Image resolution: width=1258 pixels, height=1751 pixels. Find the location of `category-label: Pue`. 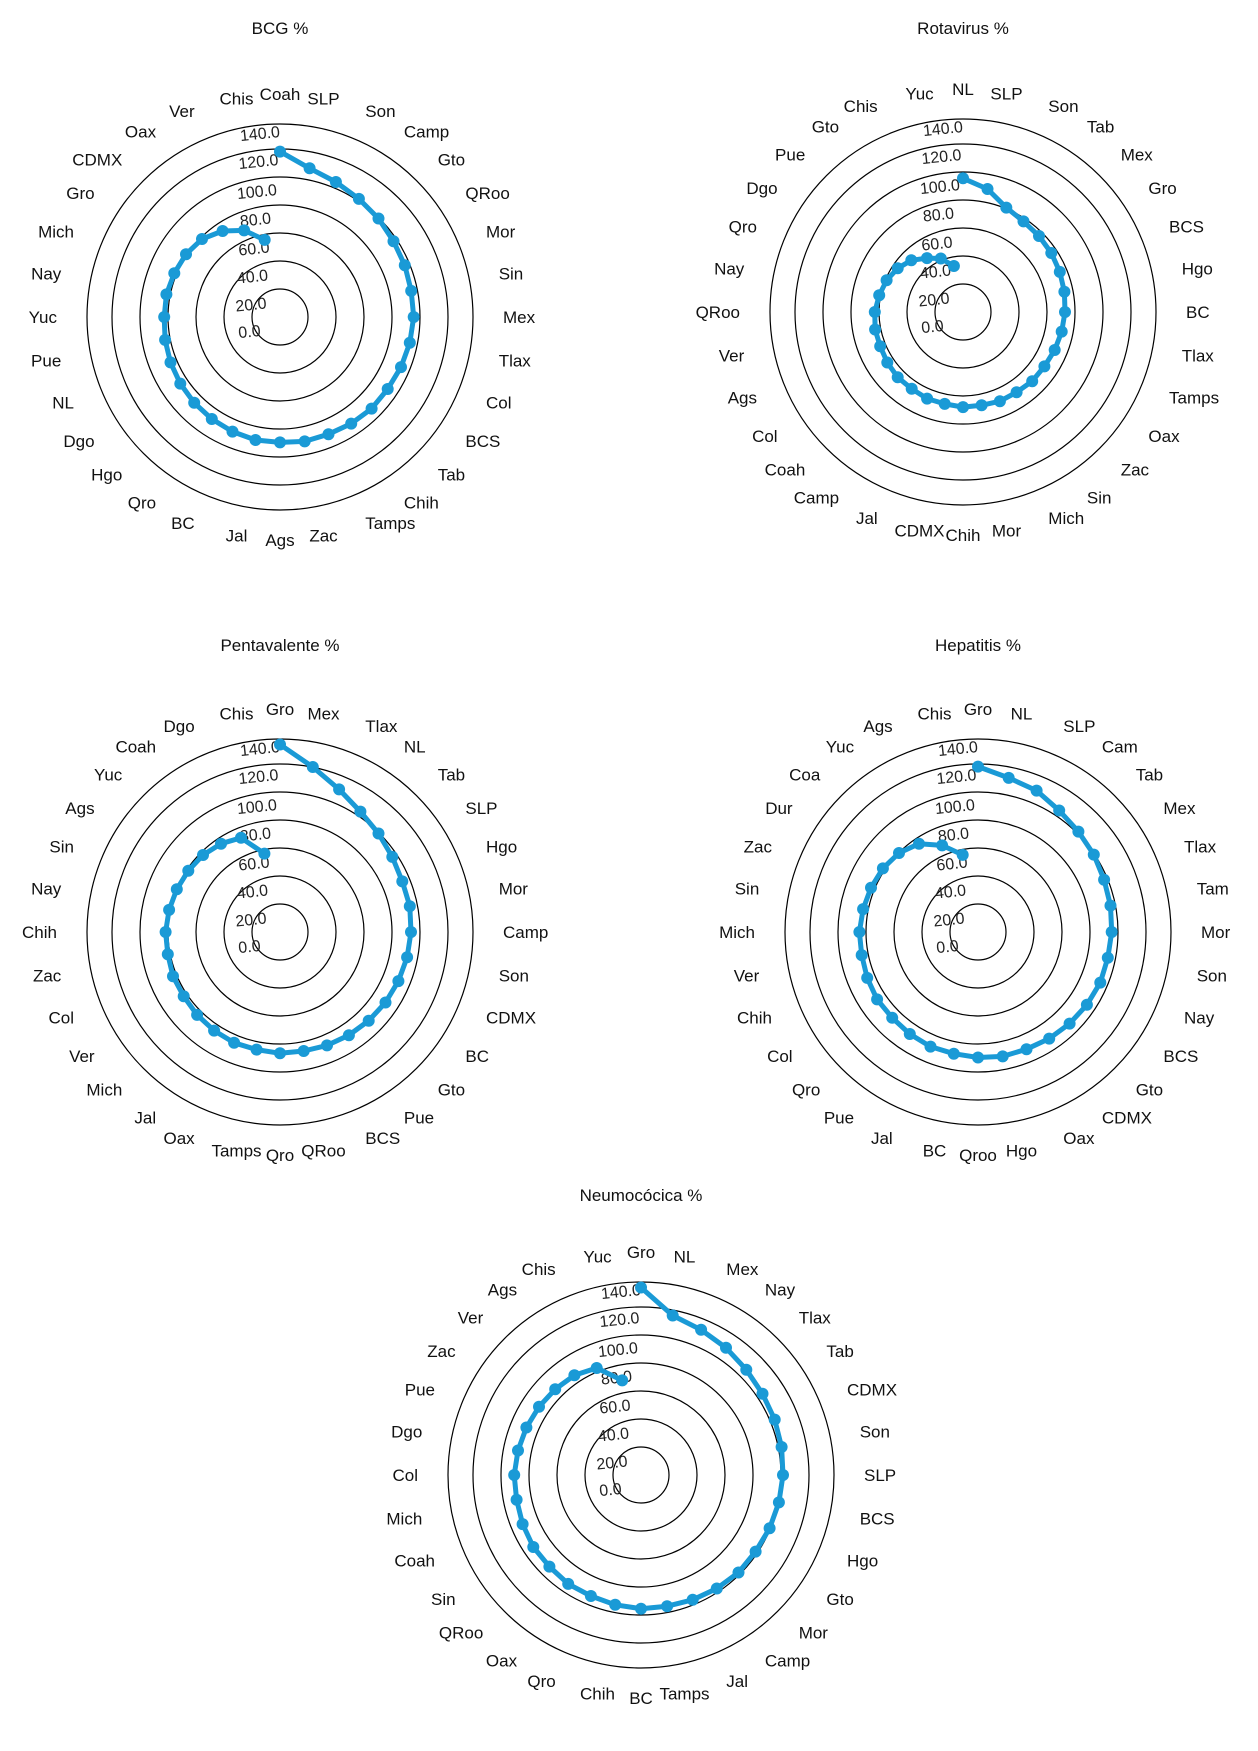

category-label: Pue is located at coordinates (839, 1117).